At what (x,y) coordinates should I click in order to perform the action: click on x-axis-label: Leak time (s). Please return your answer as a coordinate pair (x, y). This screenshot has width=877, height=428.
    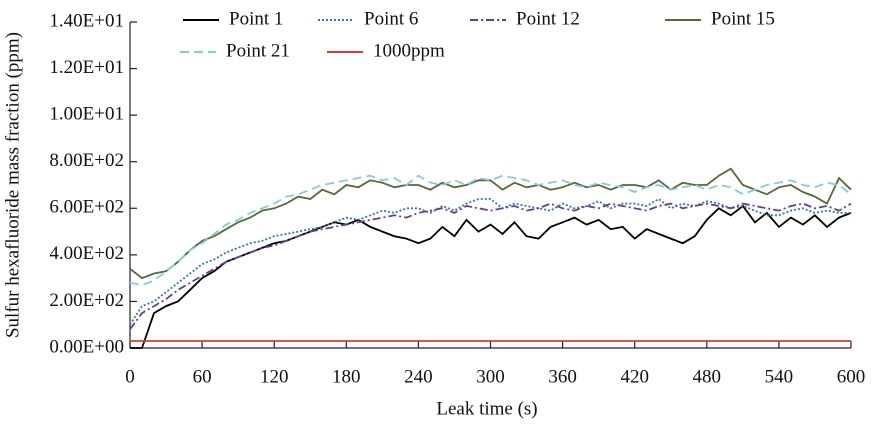
    Looking at the image, I should click on (486, 408).